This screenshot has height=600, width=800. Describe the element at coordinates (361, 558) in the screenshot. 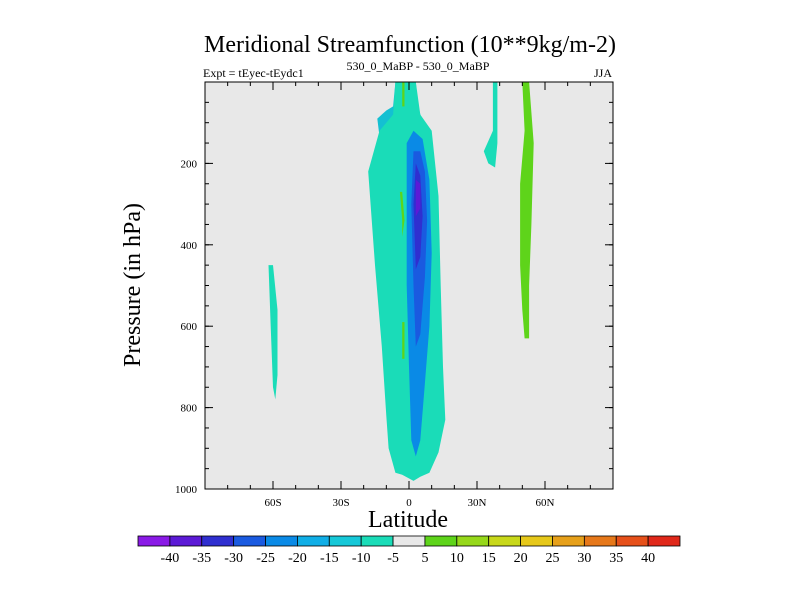

I see `colorbar-label-6: -10` at that location.